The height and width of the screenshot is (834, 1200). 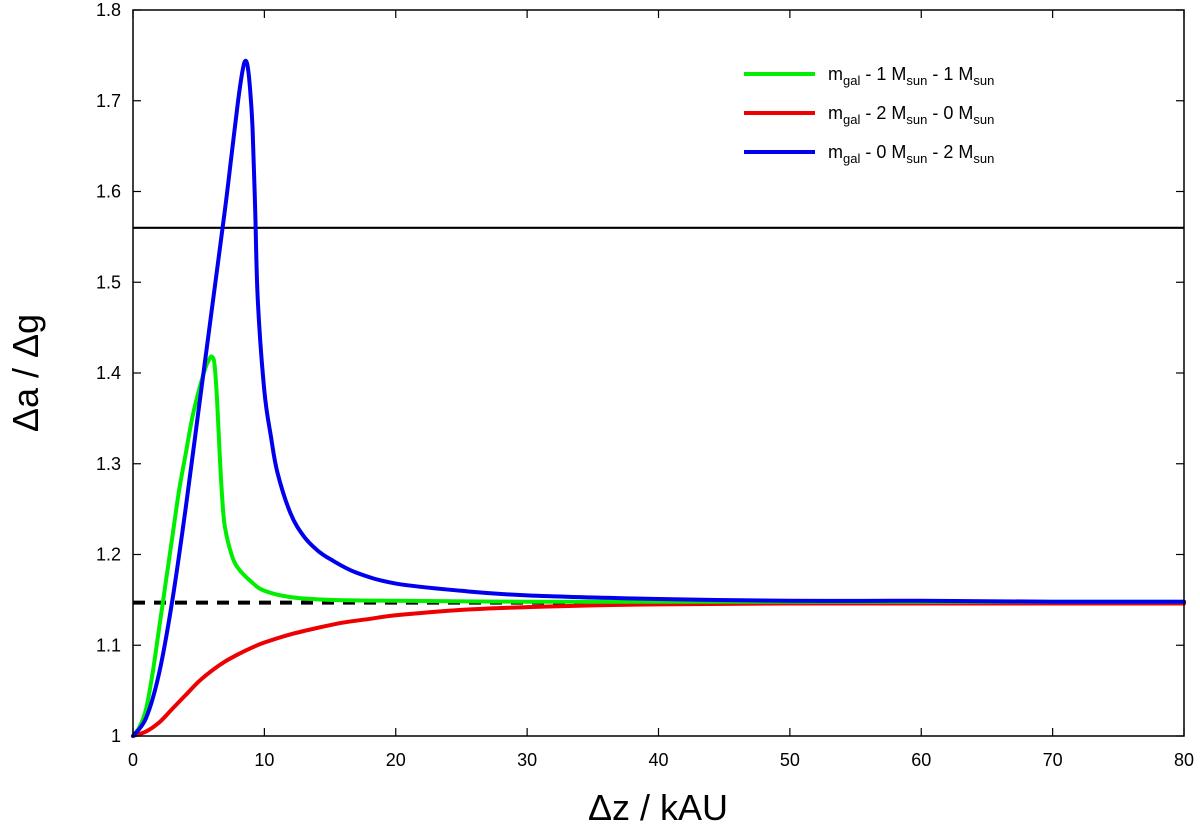 What do you see at coordinates (658, 760) in the screenshot?
I see `x-tick-label: 40` at bounding box center [658, 760].